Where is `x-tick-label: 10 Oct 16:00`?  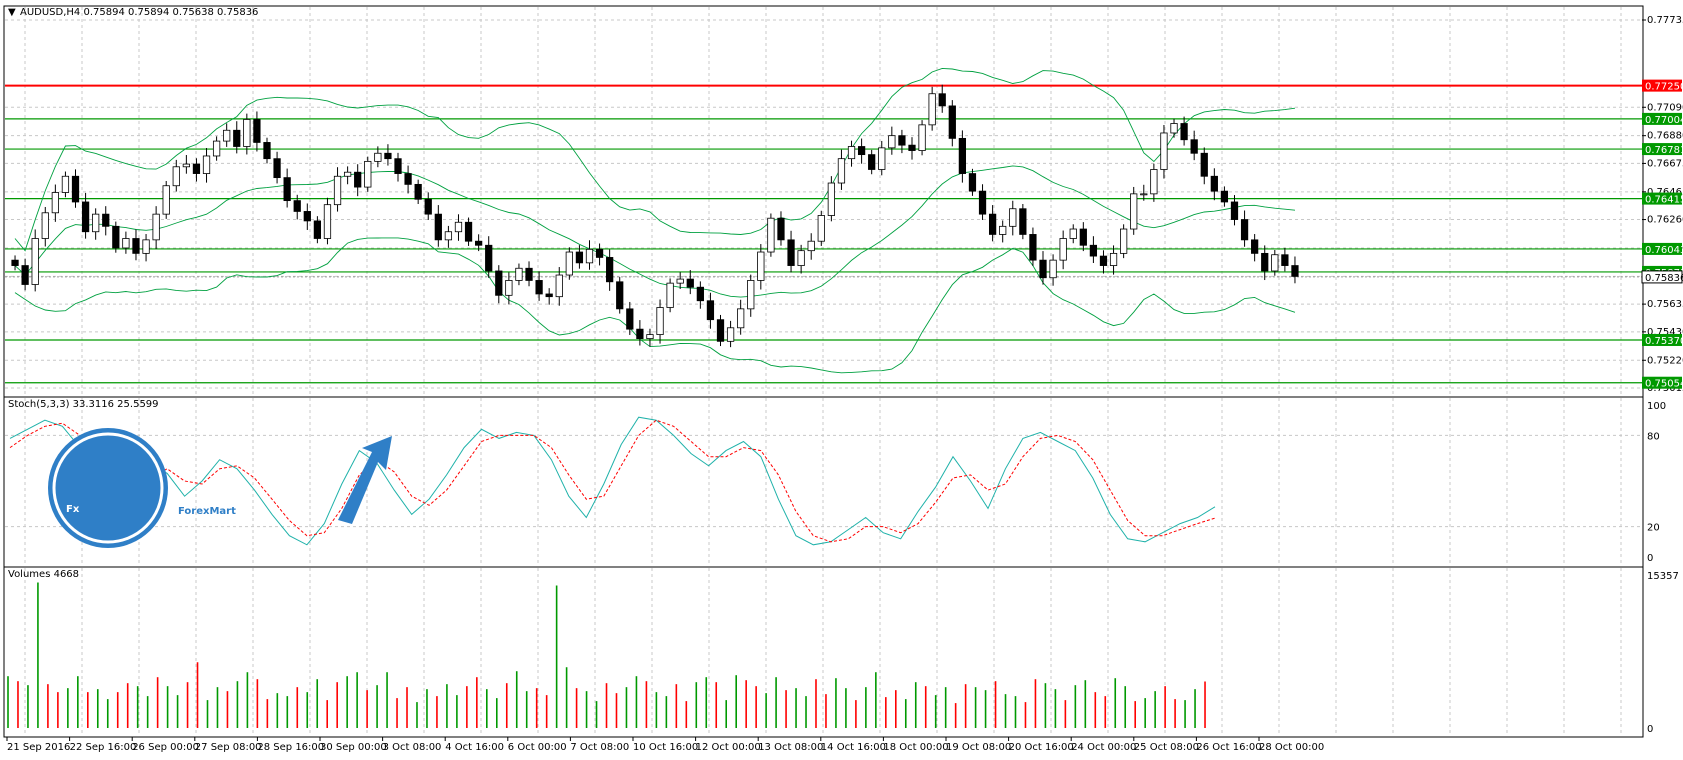
x-tick-label: 10 Oct 16:00 is located at coordinates (665, 747).